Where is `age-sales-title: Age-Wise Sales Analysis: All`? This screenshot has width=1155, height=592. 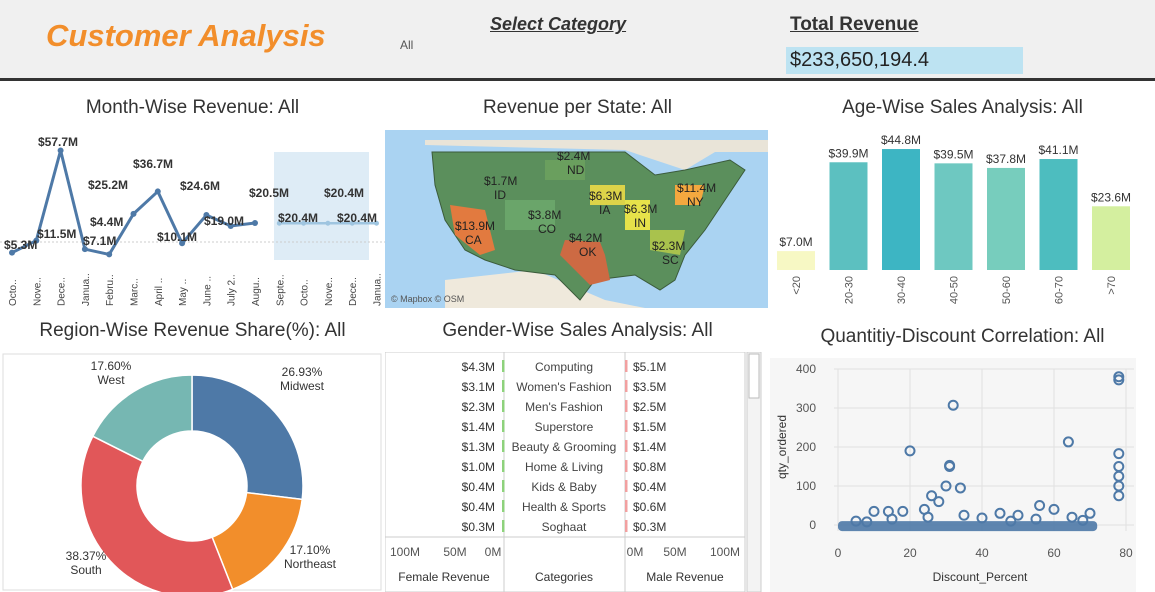 age-sales-title: Age-Wise Sales Analysis: All is located at coordinates (962, 107).